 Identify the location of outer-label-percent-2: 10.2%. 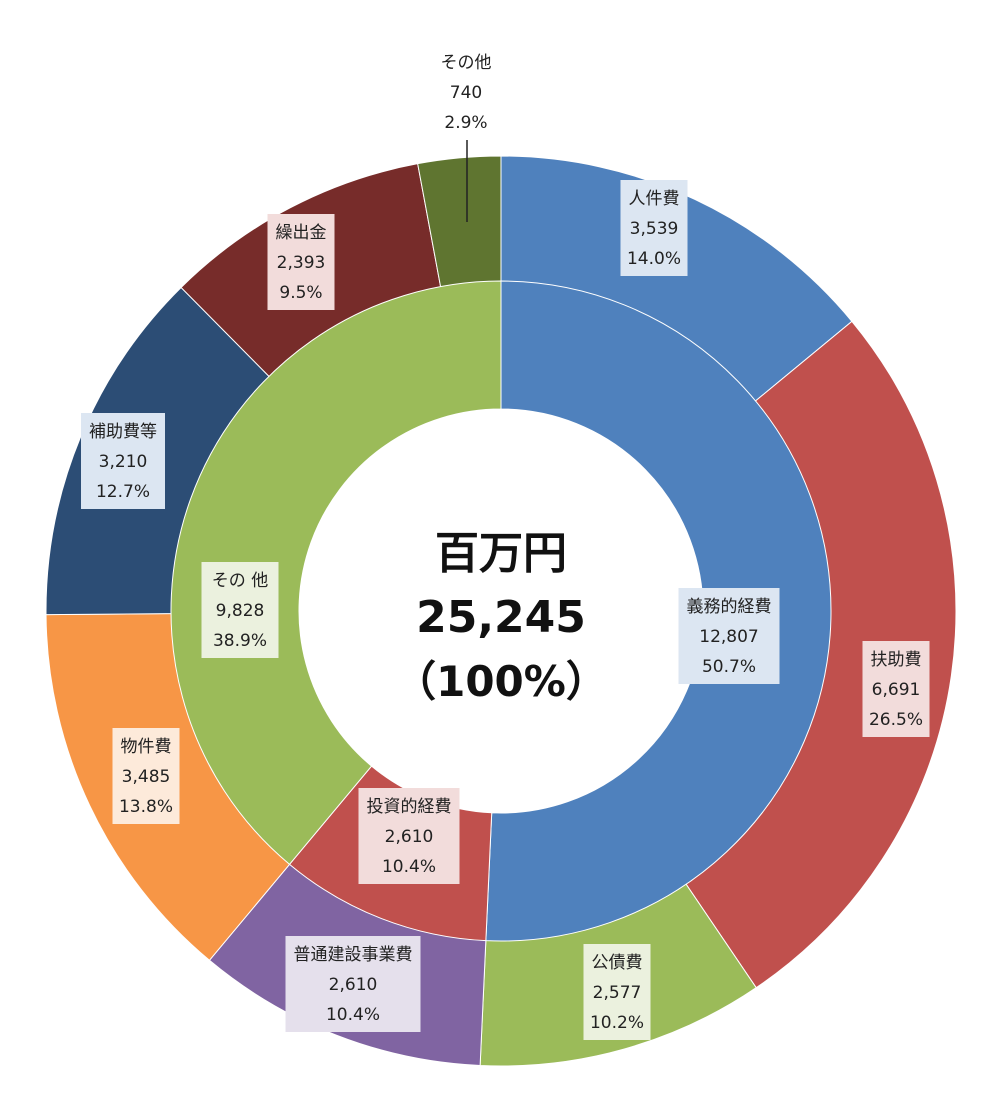
(617, 1023).